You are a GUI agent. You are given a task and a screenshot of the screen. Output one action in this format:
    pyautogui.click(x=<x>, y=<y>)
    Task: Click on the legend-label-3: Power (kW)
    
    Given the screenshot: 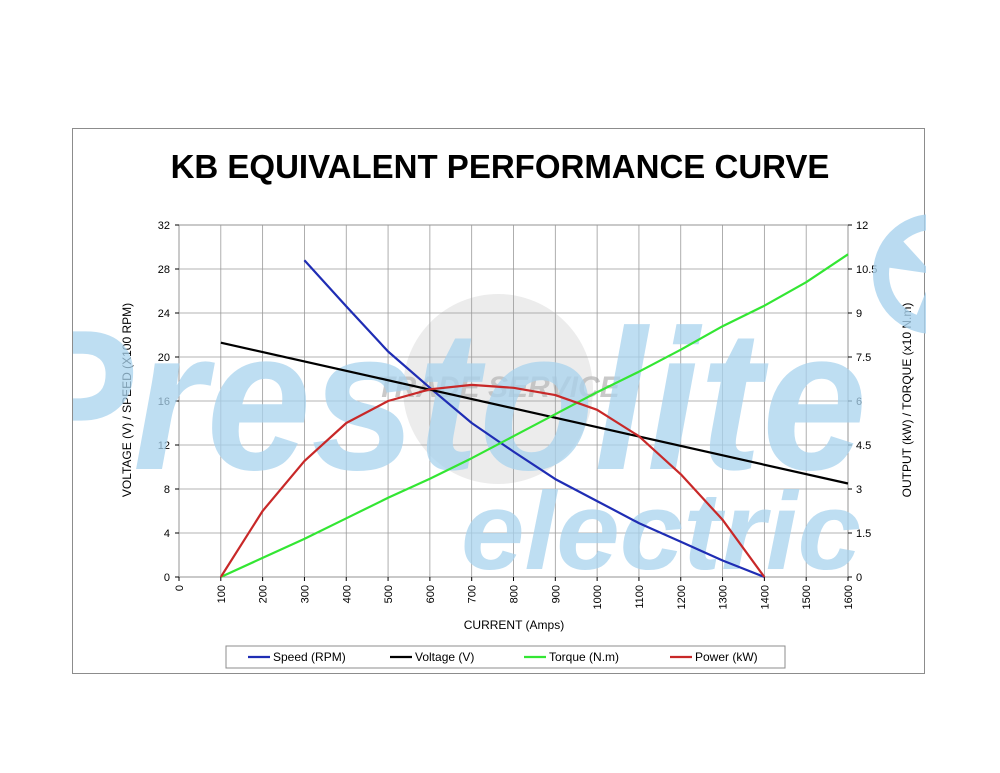 What is the action you would take?
    pyautogui.click(x=726, y=657)
    